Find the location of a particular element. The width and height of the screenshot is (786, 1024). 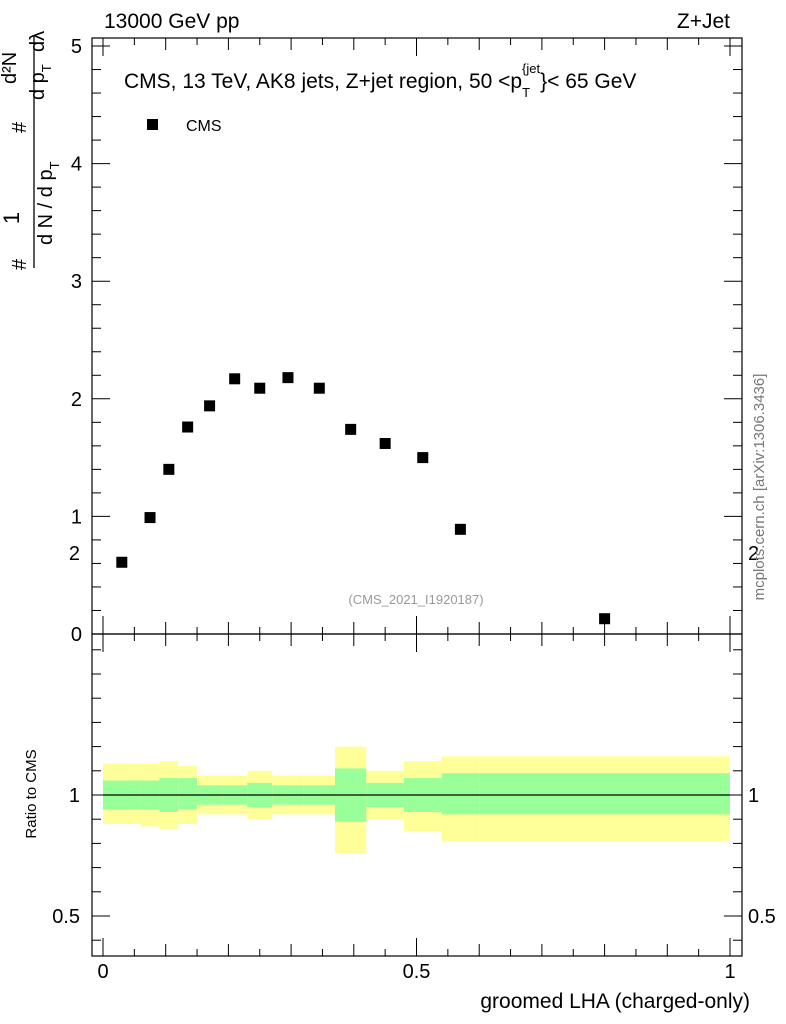

title-sup: {jet is located at coordinates (531, 68).